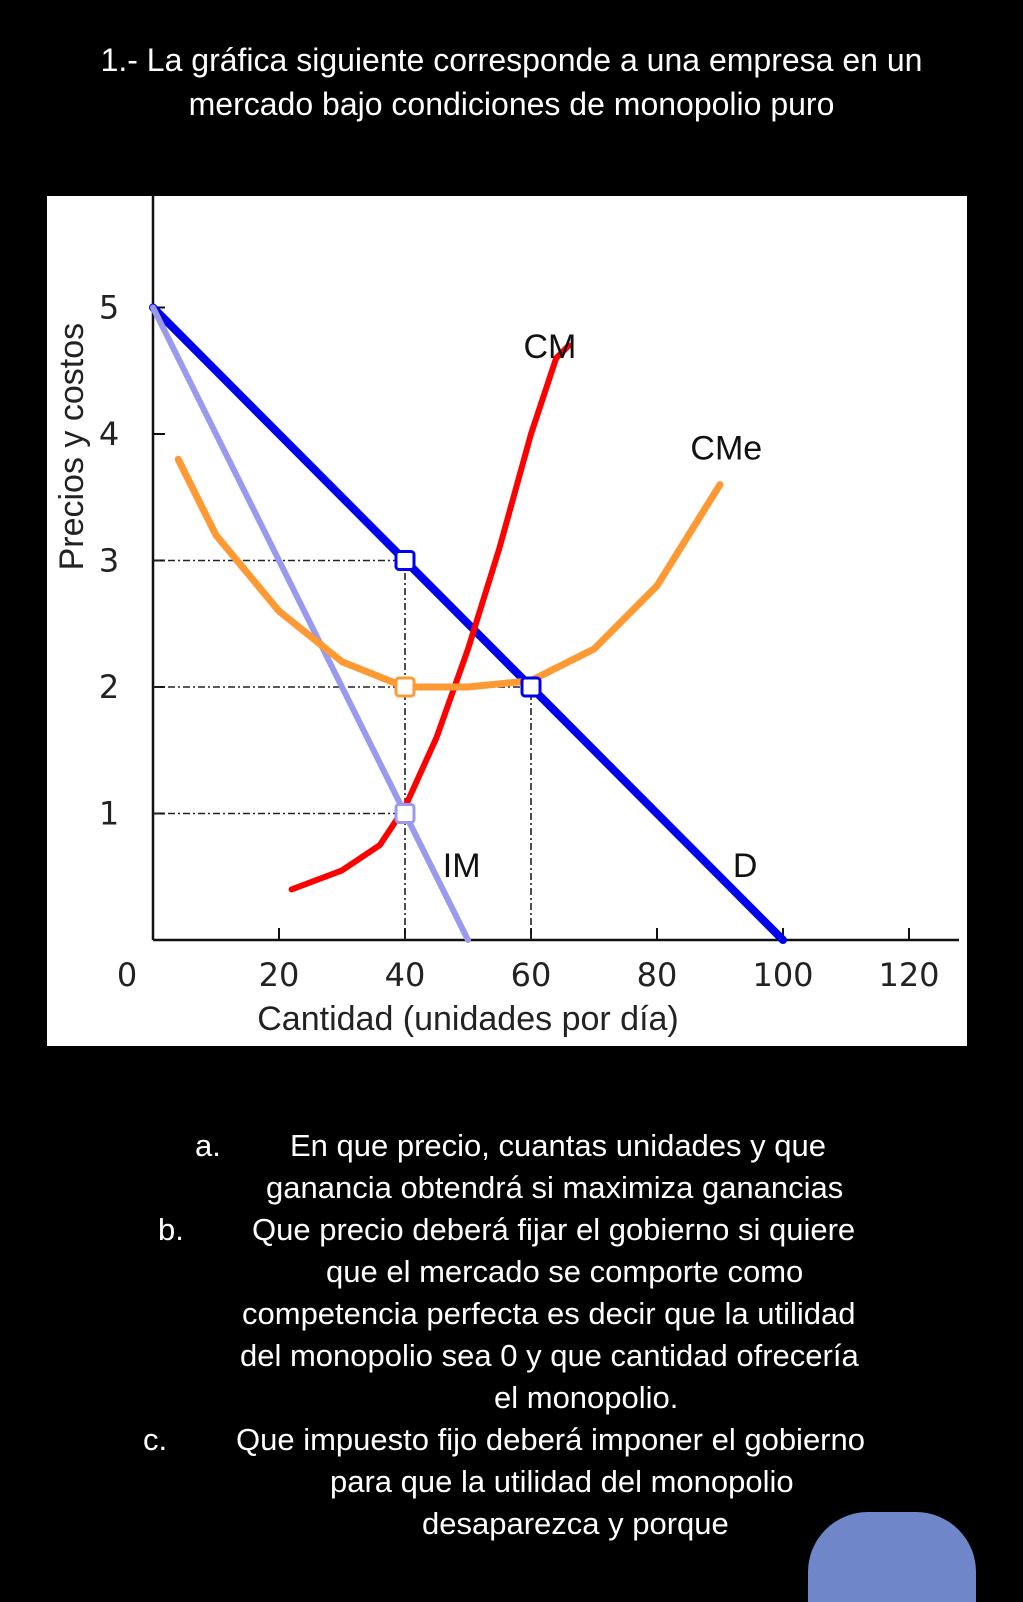  I want to click on x-tick-label-40: 40, so click(405, 975).